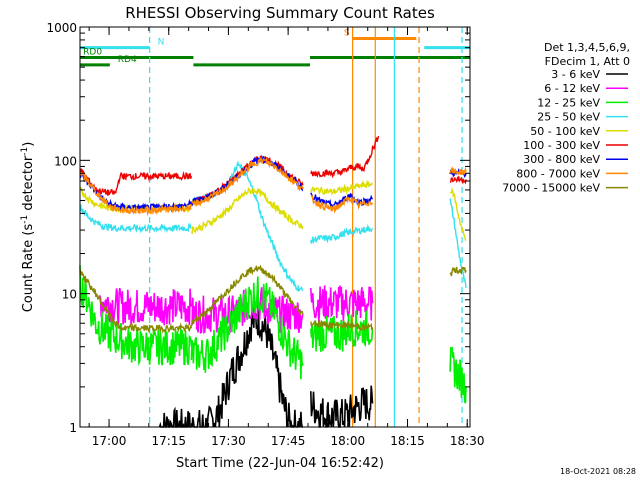  Describe the element at coordinates (348, 441) in the screenshot. I see `x-tick-label: 18:00` at that location.